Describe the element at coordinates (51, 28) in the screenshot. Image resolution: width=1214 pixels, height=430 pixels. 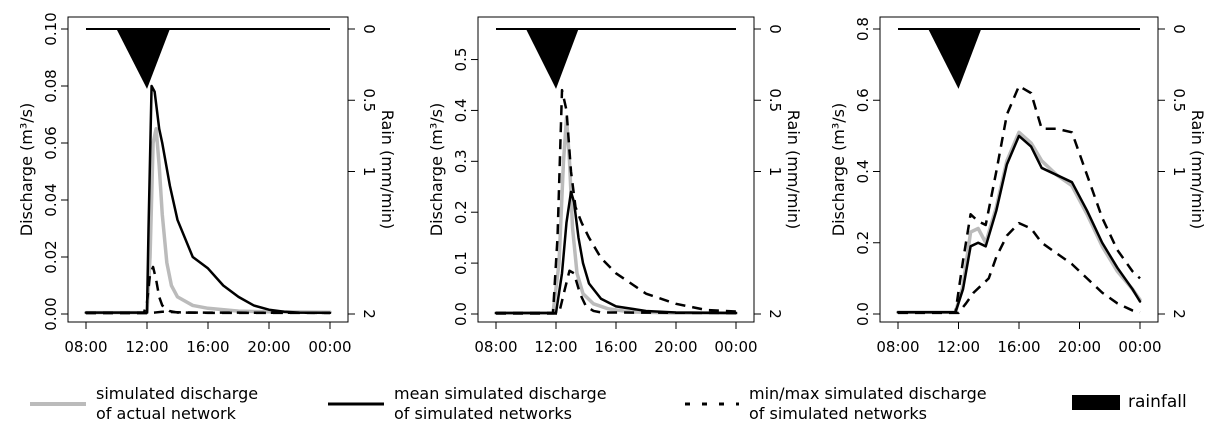
I see `y-tick-label: 0.10` at that location.